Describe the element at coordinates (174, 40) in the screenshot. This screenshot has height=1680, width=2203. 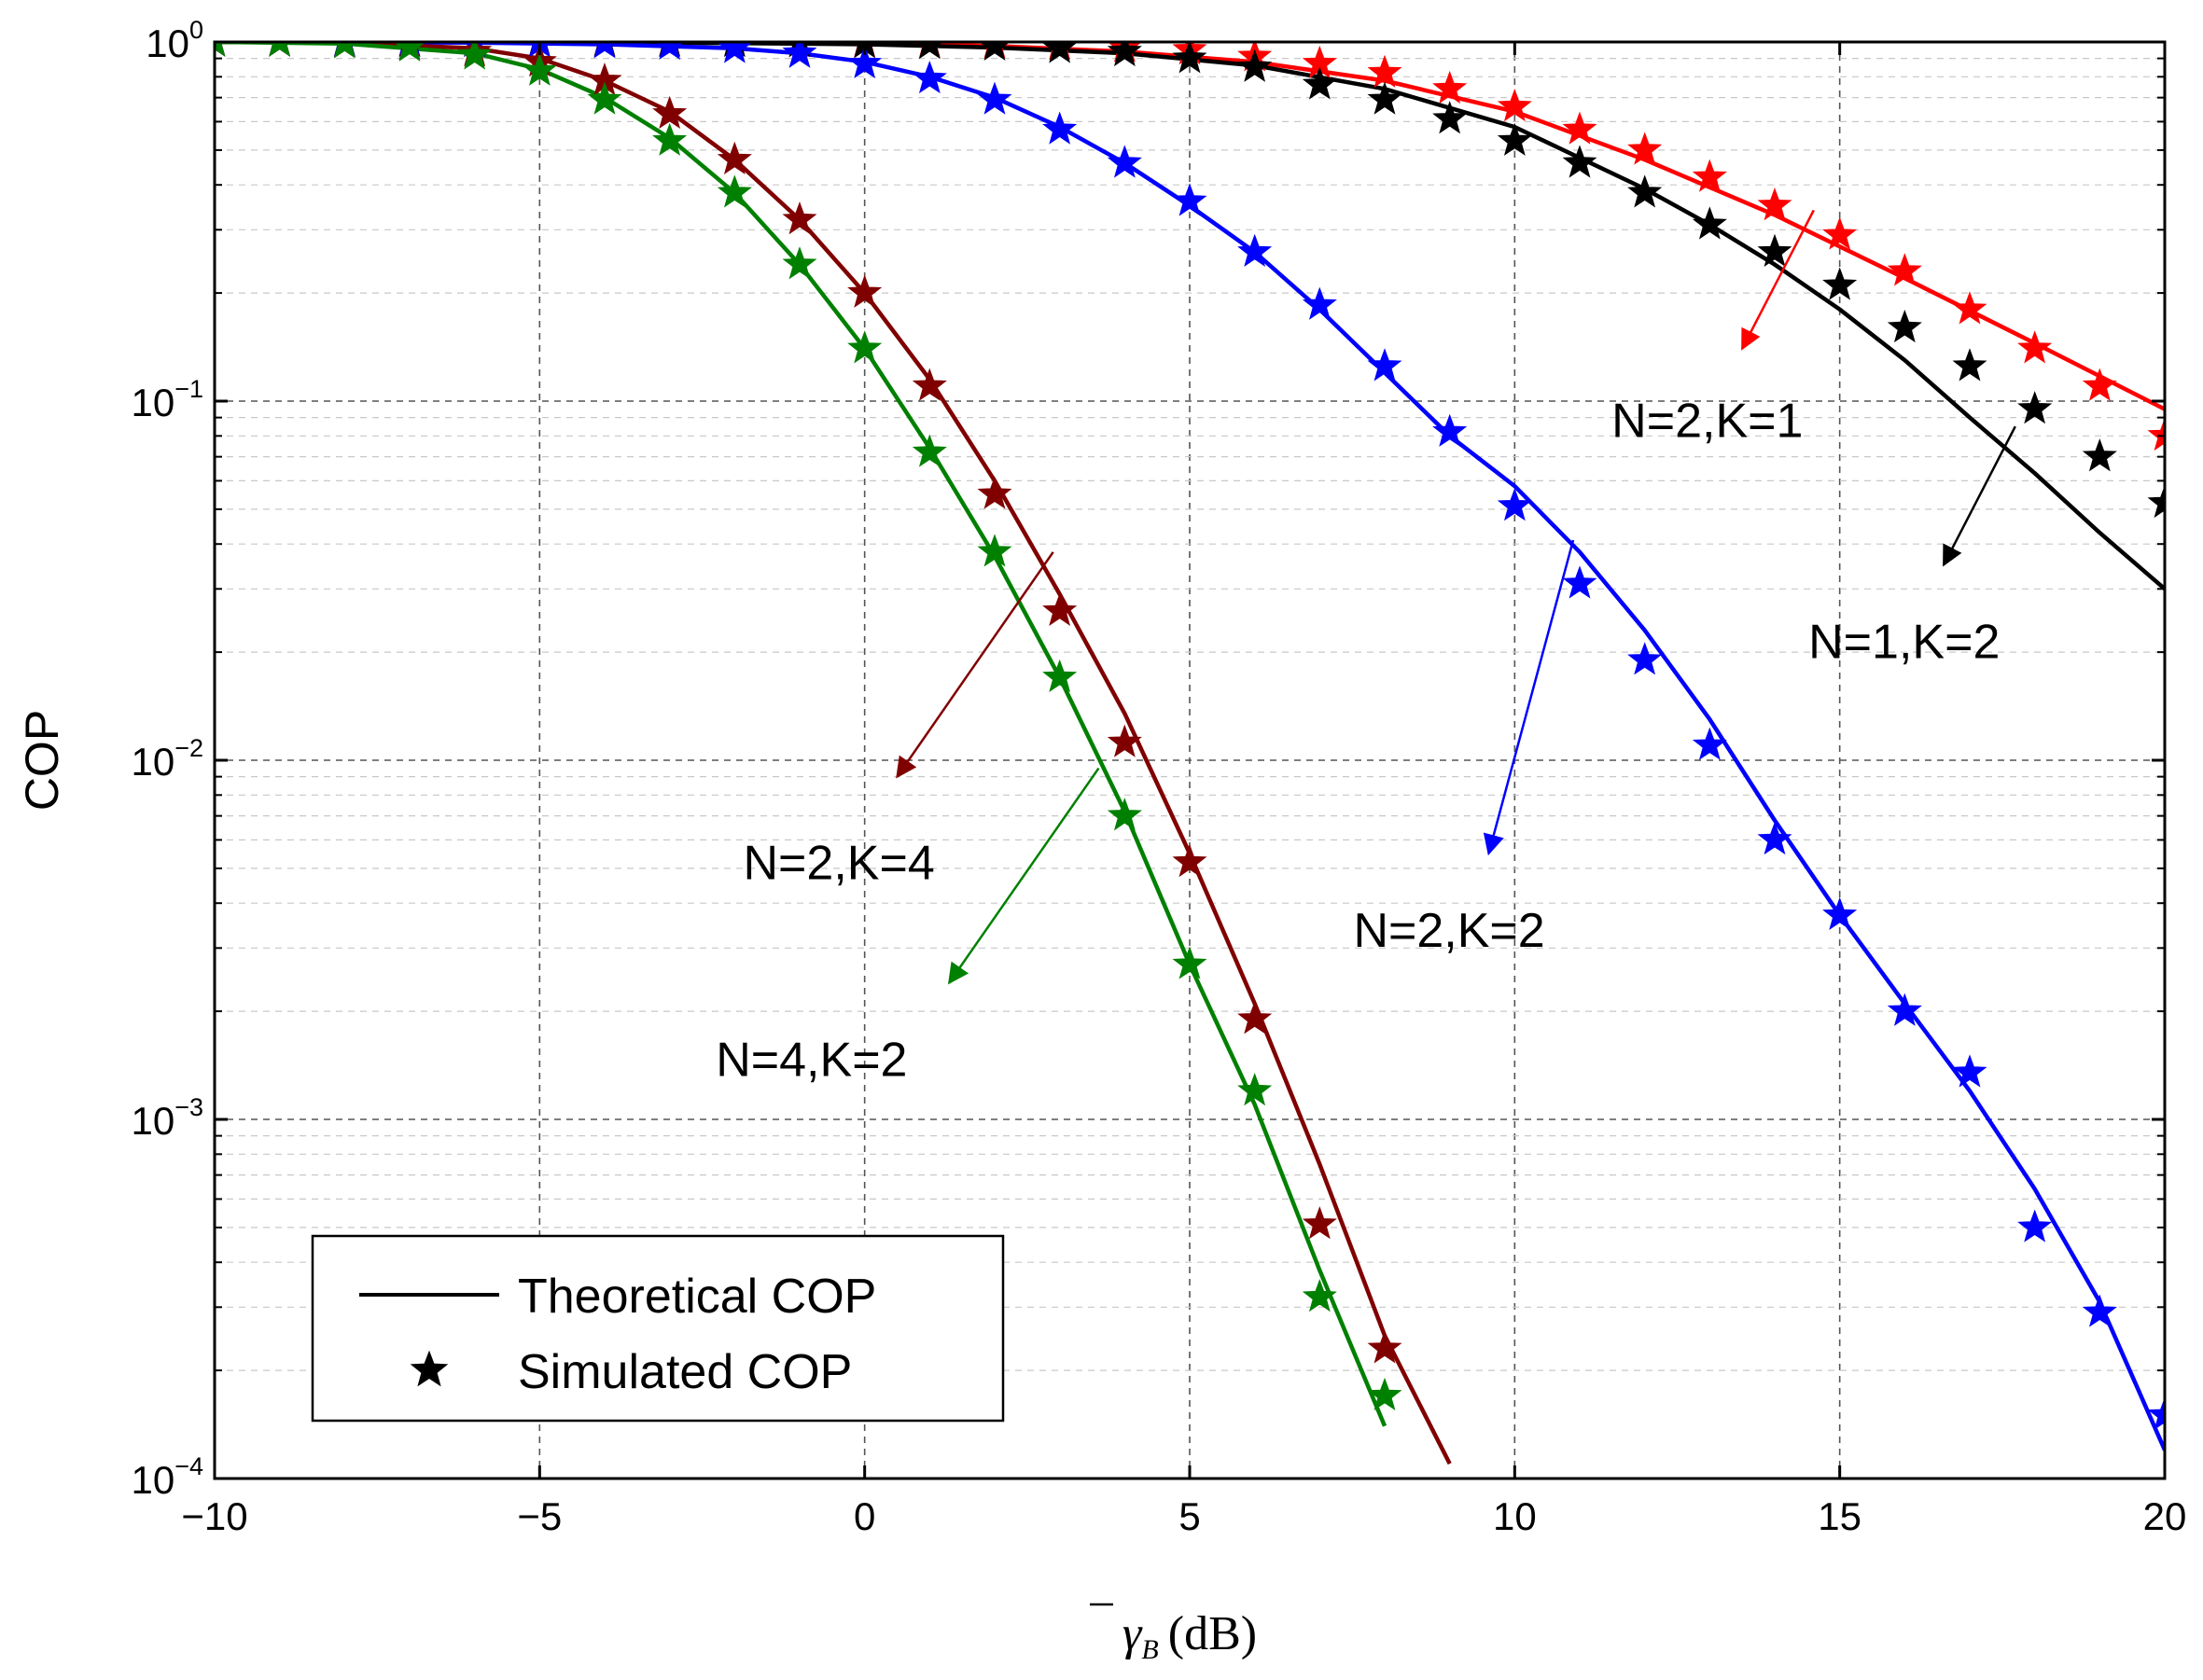
I see `y-tick-label: 10⁰` at that location.